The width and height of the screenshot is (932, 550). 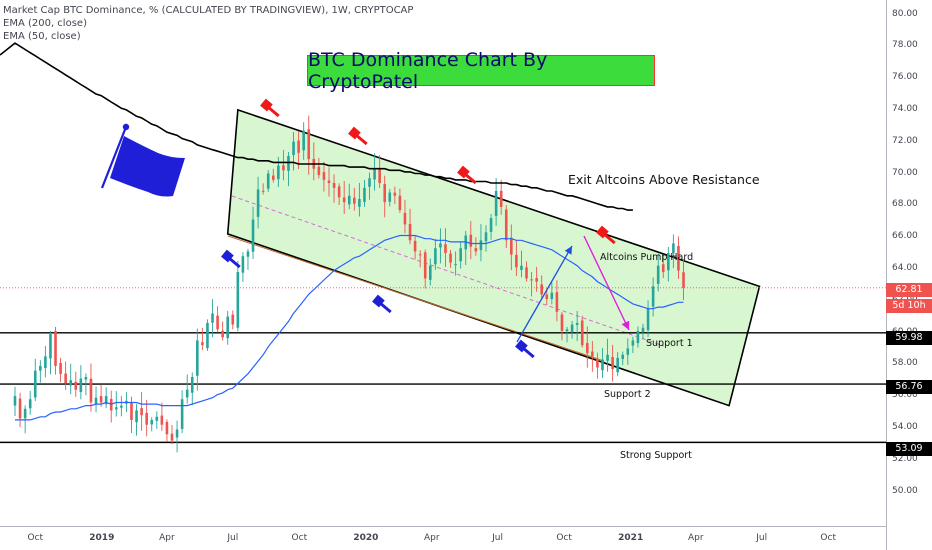 What do you see at coordinates (42, 36) in the screenshot?
I see `legend-ema50: EMA (50, close)` at bounding box center [42, 36].